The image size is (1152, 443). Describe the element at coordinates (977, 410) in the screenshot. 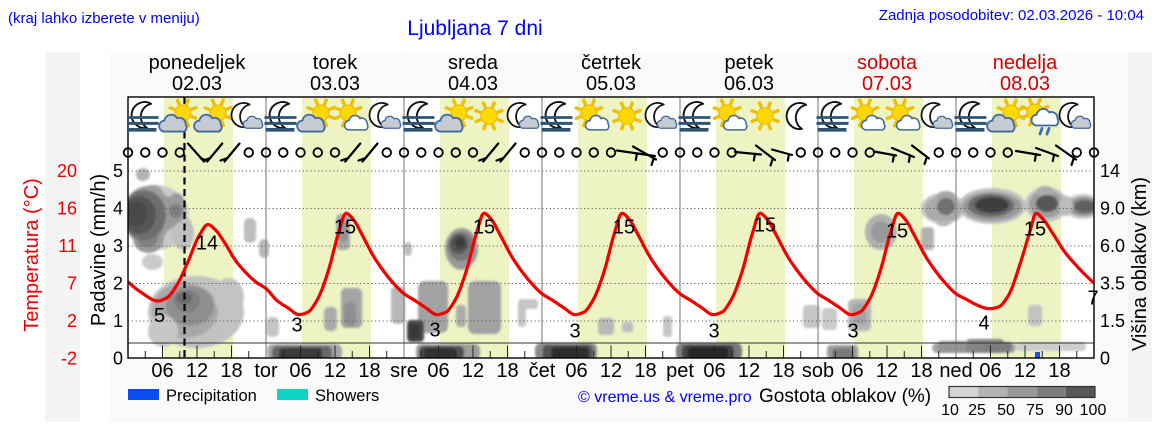

I see `svg-text: 25` at that location.